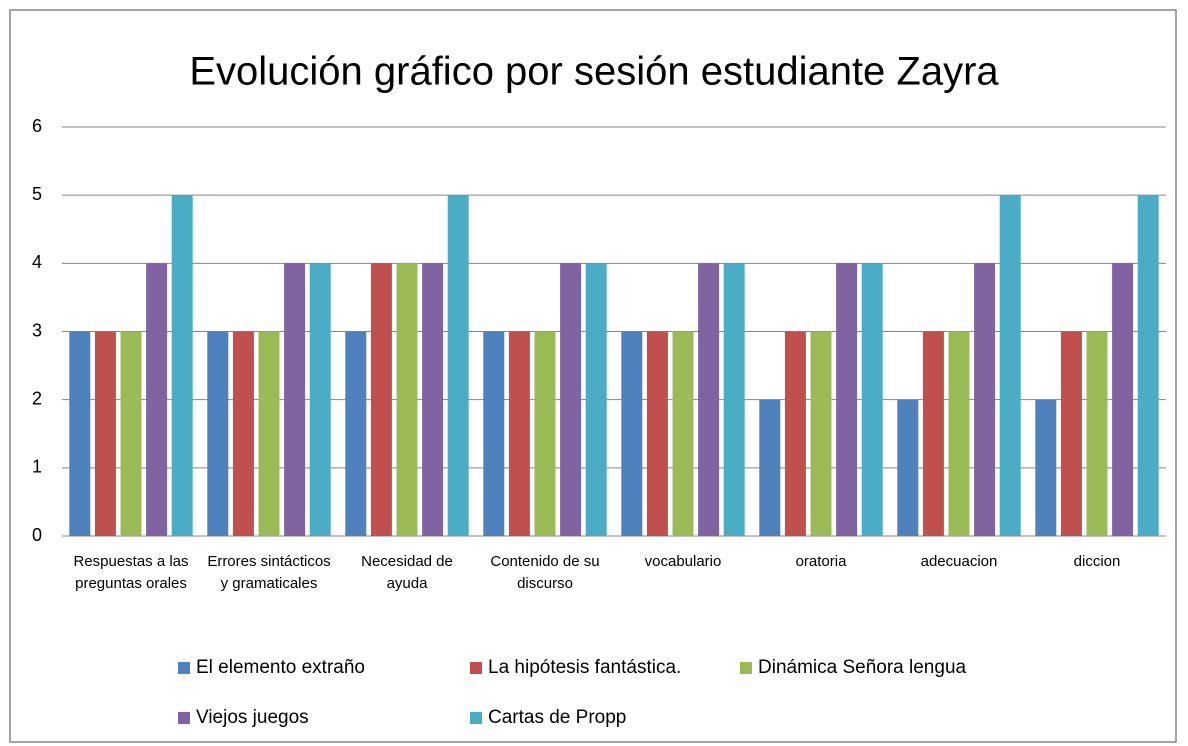 This screenshot has width=1188, height=746. What do you see at coordinates (37, 330) in the screenshot?
I see `y-tick-label: 3` at bounding box center [37, 330].